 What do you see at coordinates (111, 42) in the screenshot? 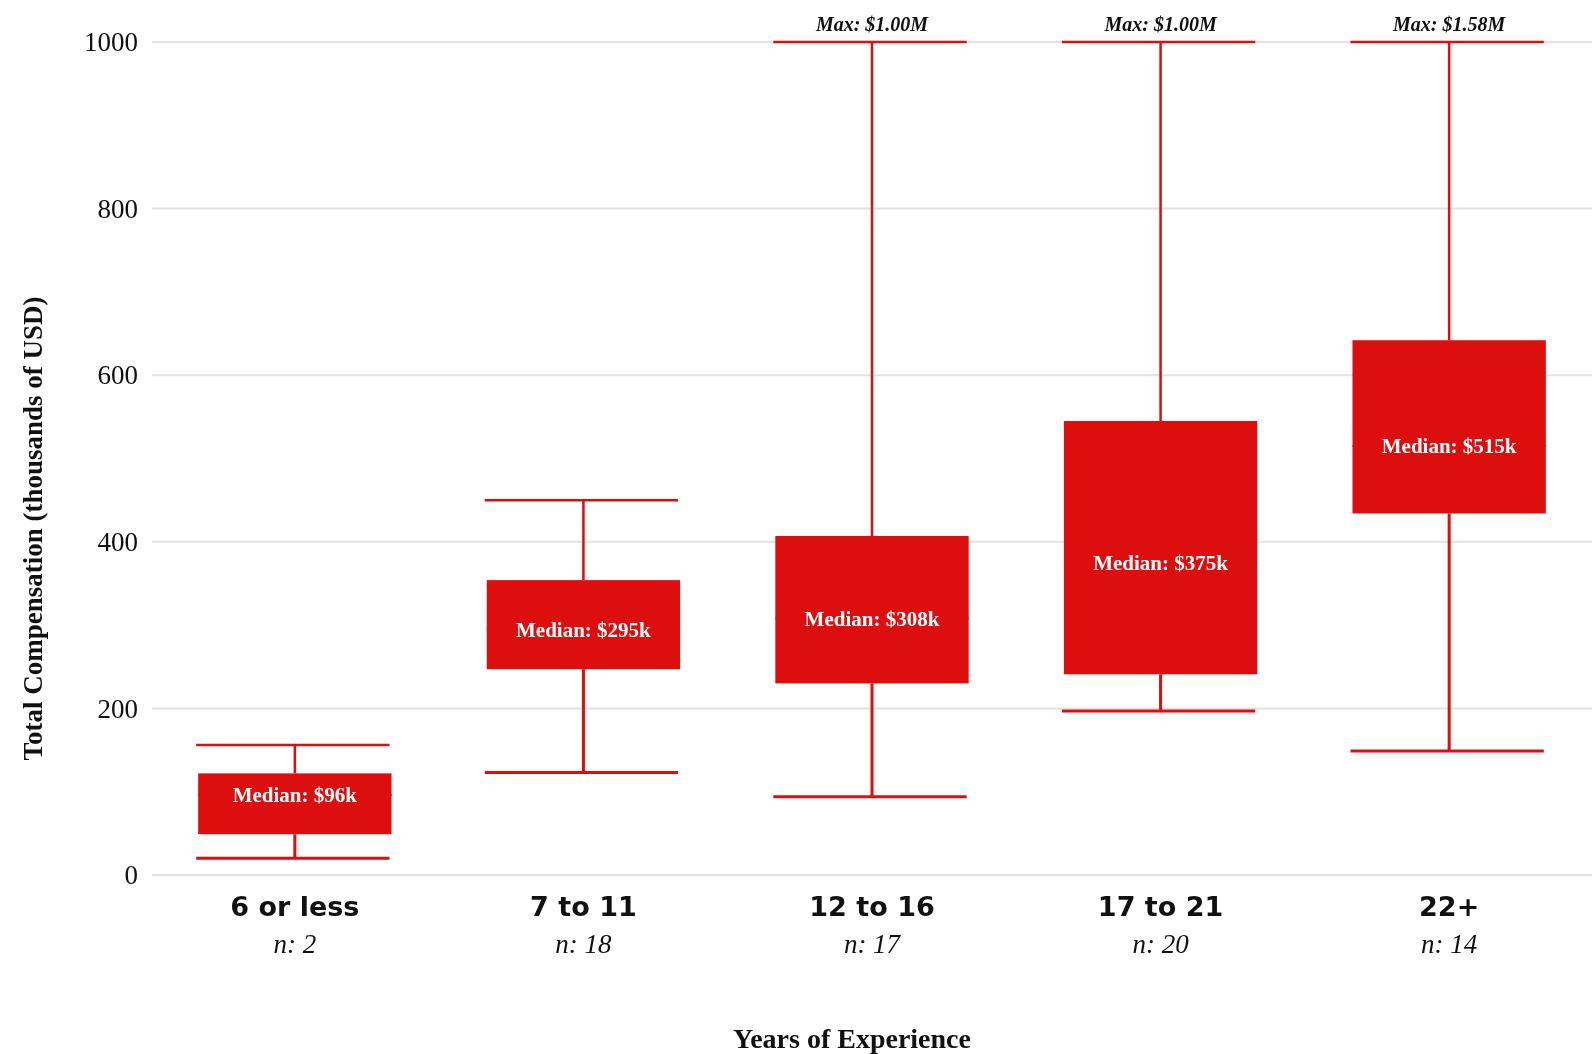
I see `y-tick-label: 1000` at bounding box center [111, 42].